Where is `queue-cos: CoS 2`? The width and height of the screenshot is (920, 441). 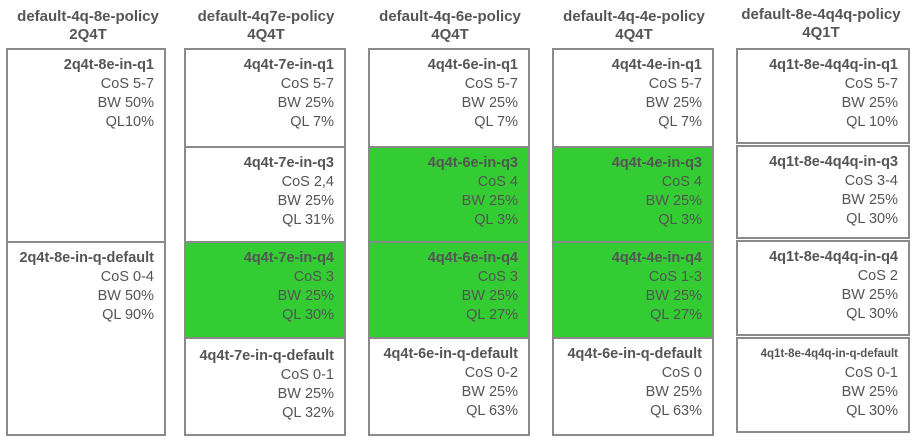
queue-cos: CoS 2 is located at coordinates (877, 276).